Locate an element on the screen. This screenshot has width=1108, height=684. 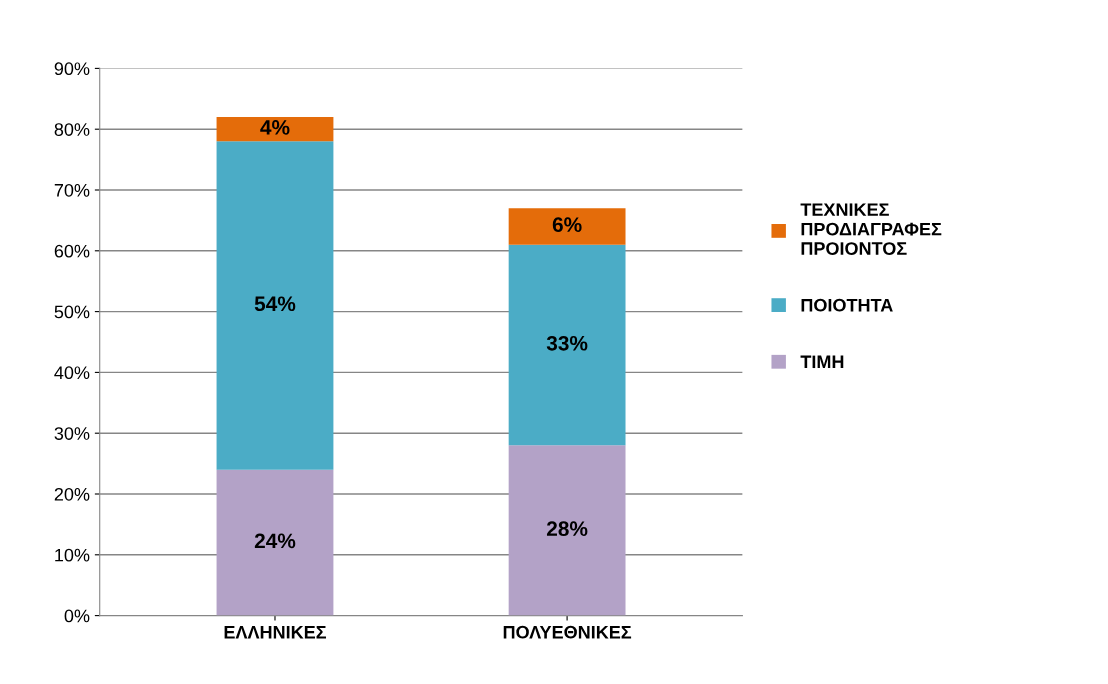
y-tick-label: 90% is located at coordinates (72, 69).